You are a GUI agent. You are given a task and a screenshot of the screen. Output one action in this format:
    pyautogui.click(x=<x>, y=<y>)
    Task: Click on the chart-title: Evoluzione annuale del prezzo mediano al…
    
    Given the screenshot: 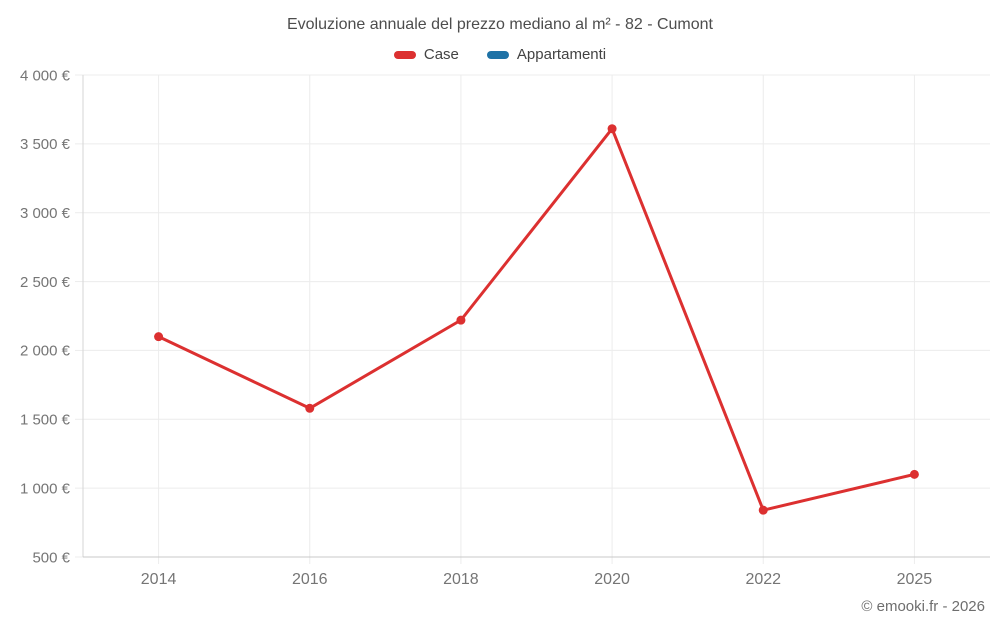 What is the action you would take?
    pyautogui.click(x=499, y=24)
    